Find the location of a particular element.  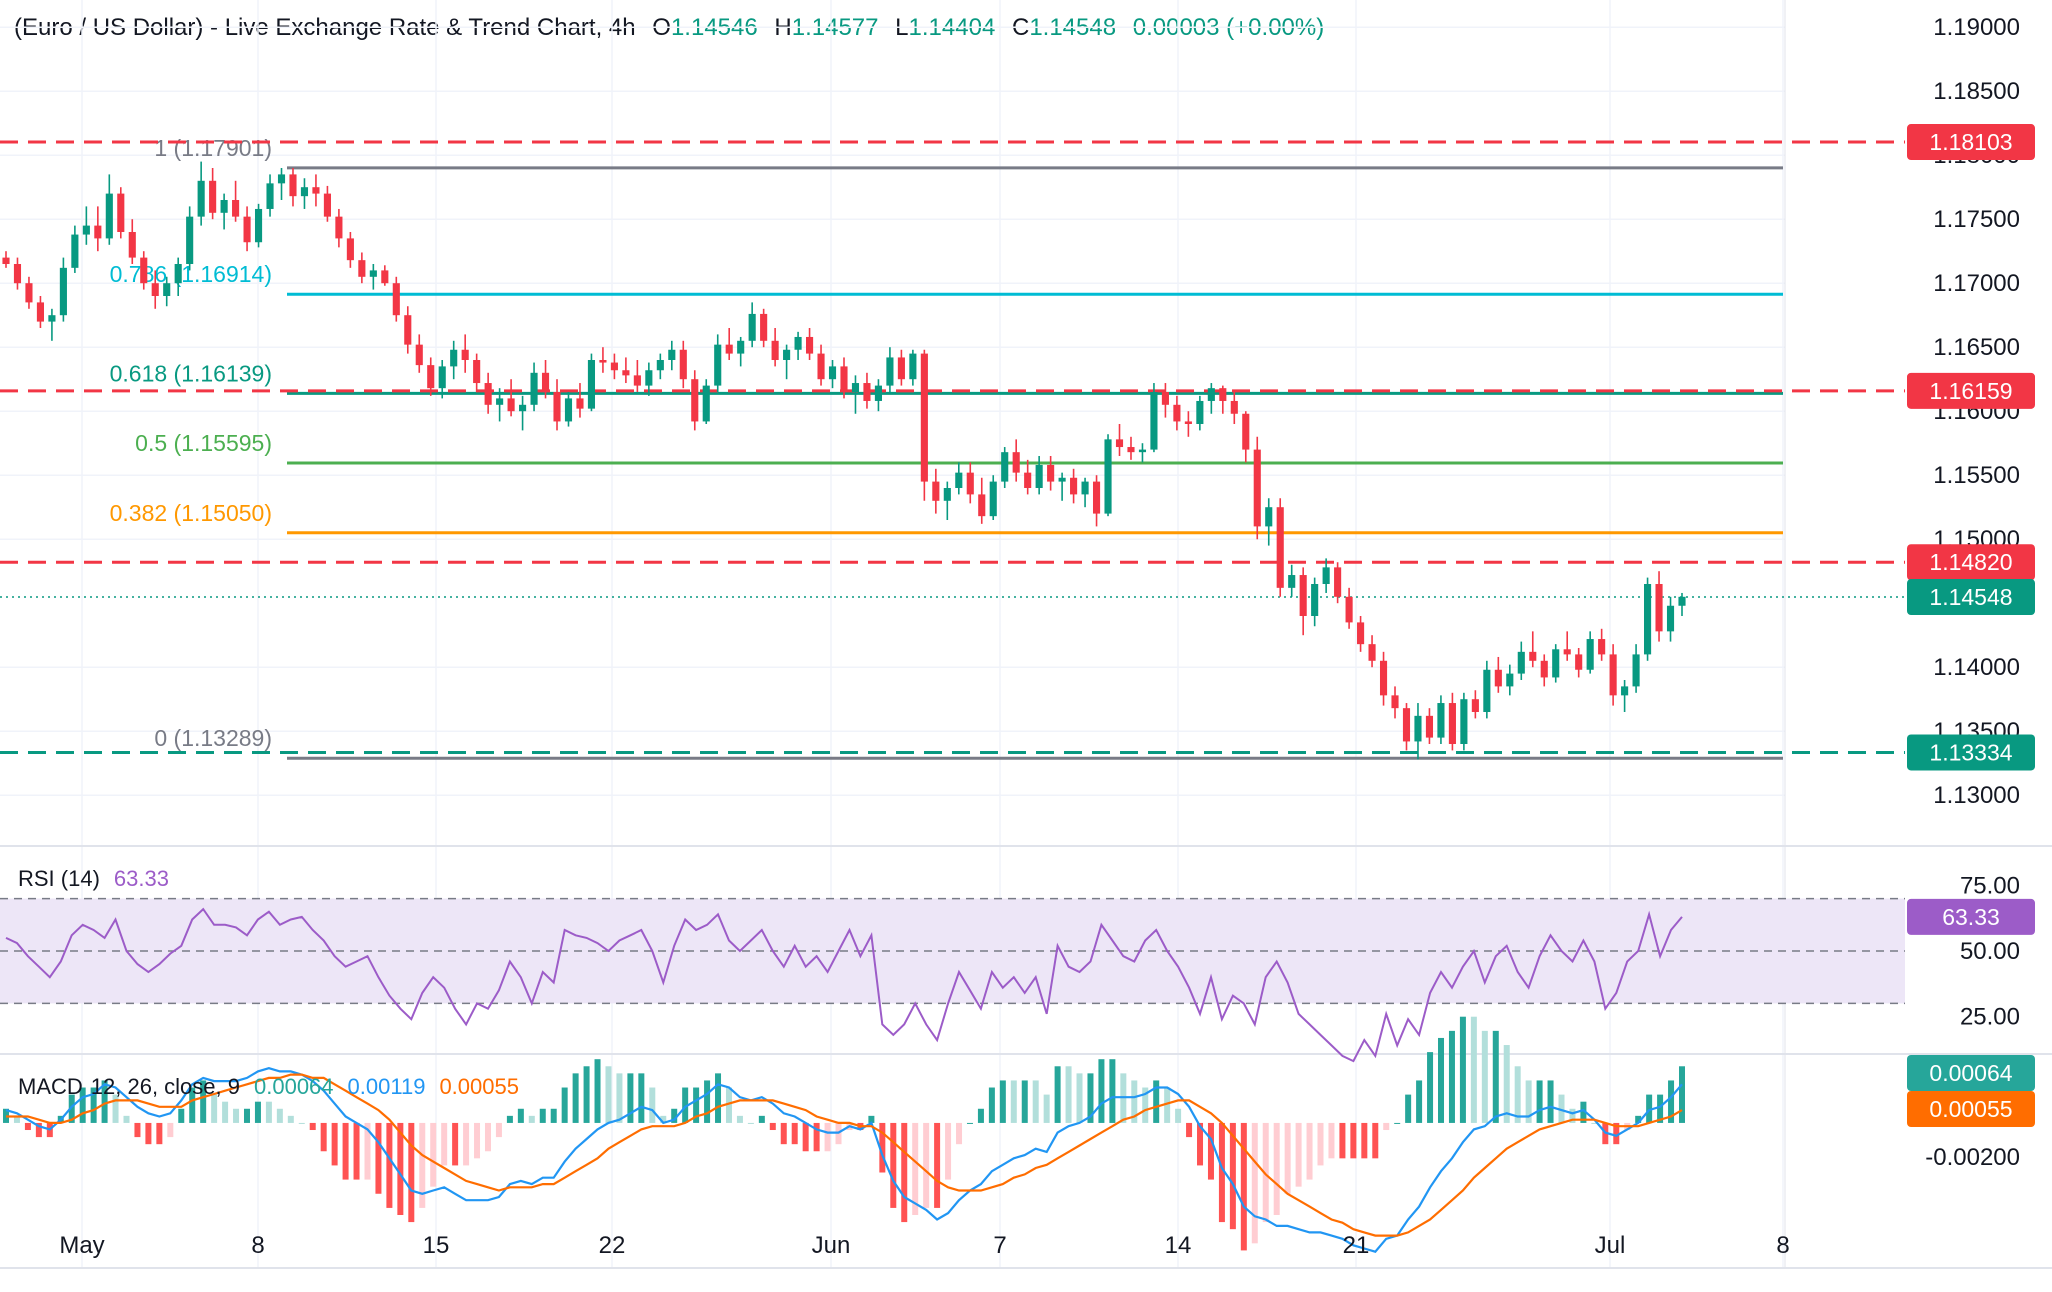

price-axis-tick: 1.19000 is located at coordinates (1976, 27).